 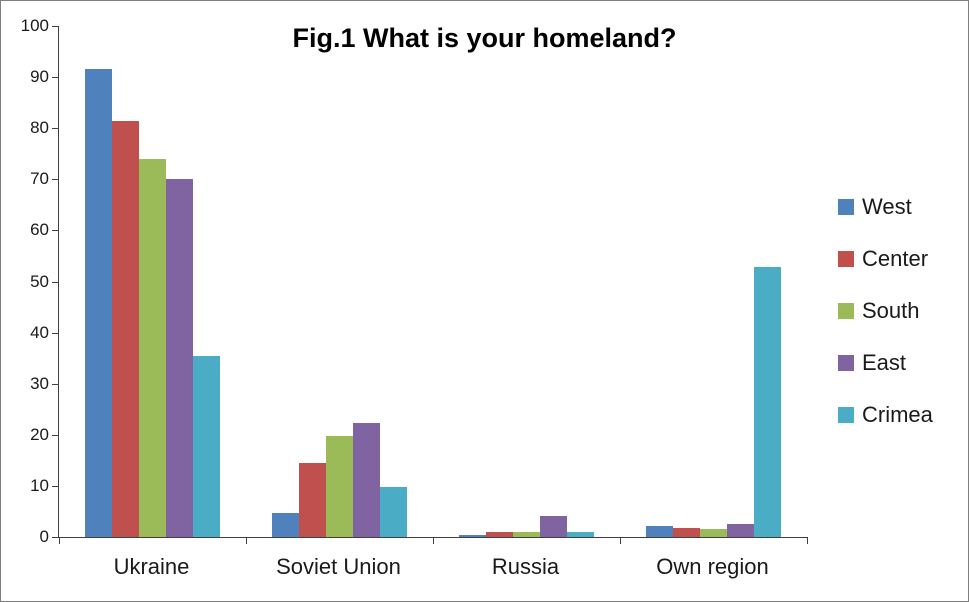 What do you see at coordinates (740, 530) in the screenshot?
I see `bar-east-own-region` at bounding box center [740, 530].